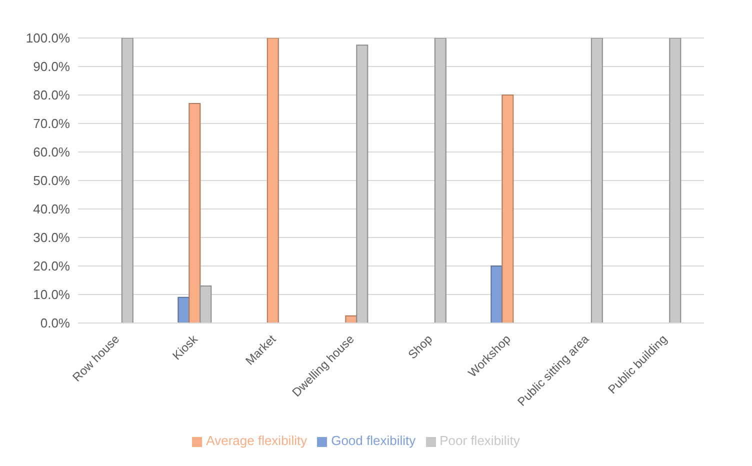  What do you see at coordinates (51, 152) in the screenshot?
I see `y-tick-label: 60.0%` at bounding box center [51, 152].